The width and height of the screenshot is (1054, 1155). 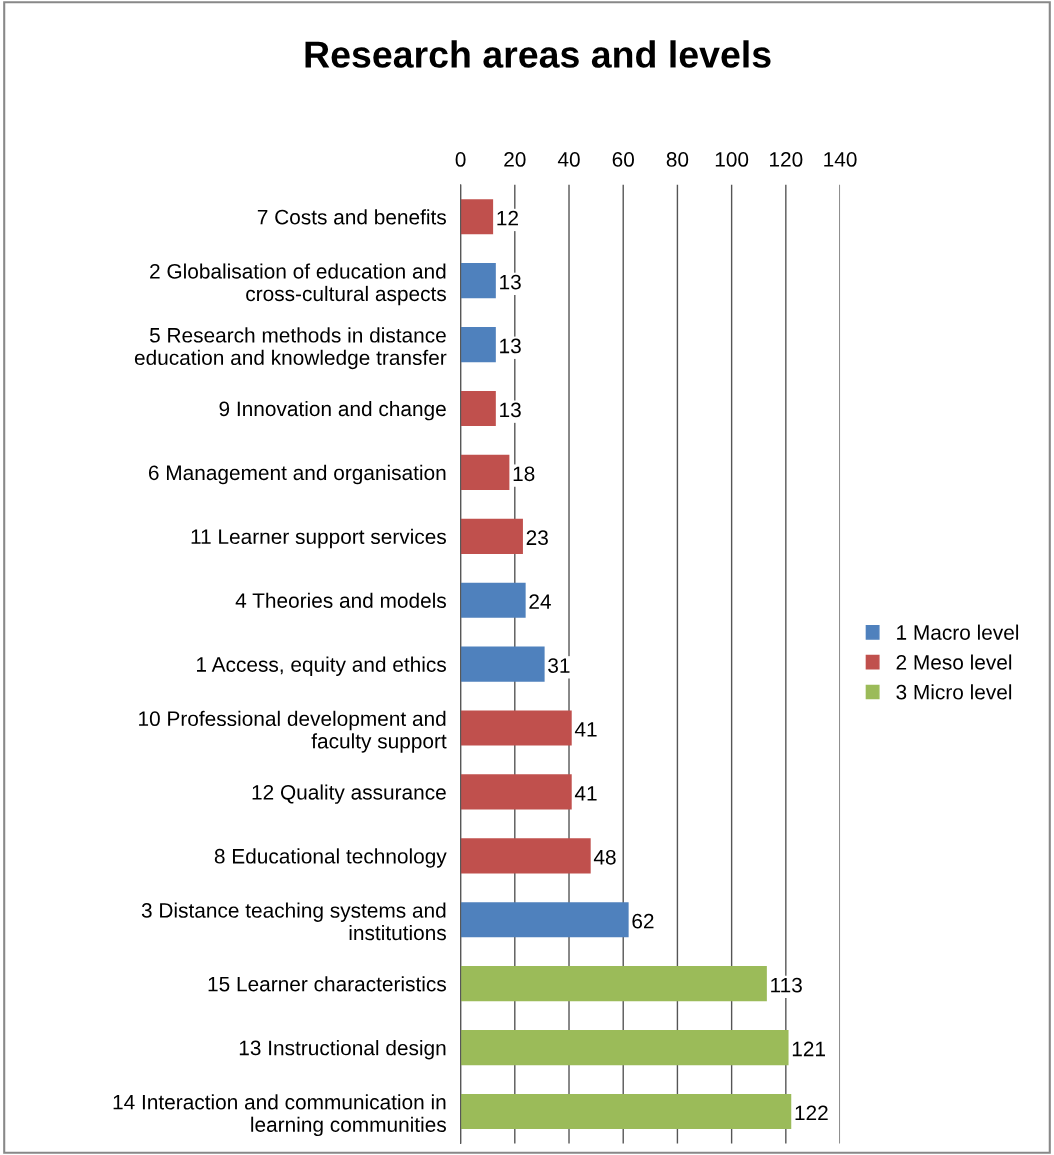 I want to click on x-tick-label: 0, so click(x=460, y=159).